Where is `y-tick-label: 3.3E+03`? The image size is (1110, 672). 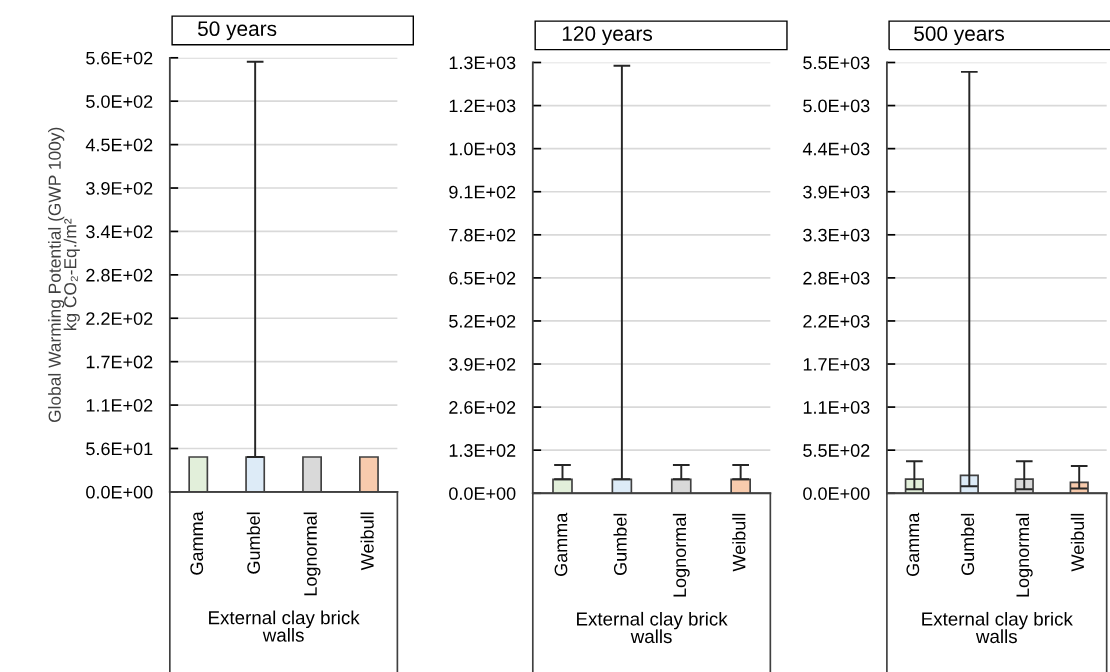 y-tick-label: 3.3E+03 is located at coordinates (836, 235).